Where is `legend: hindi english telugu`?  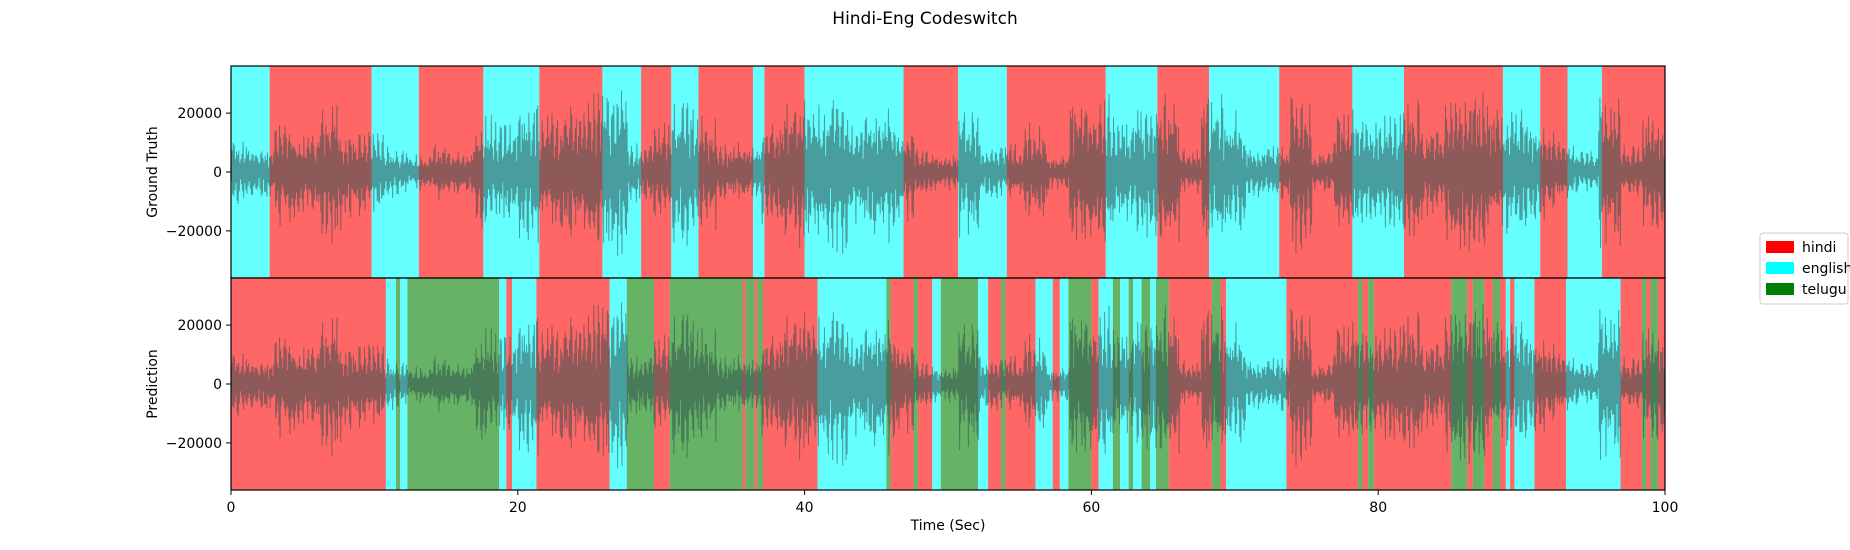
legend: hindi english telugu is located at coordinates (1804, 268).